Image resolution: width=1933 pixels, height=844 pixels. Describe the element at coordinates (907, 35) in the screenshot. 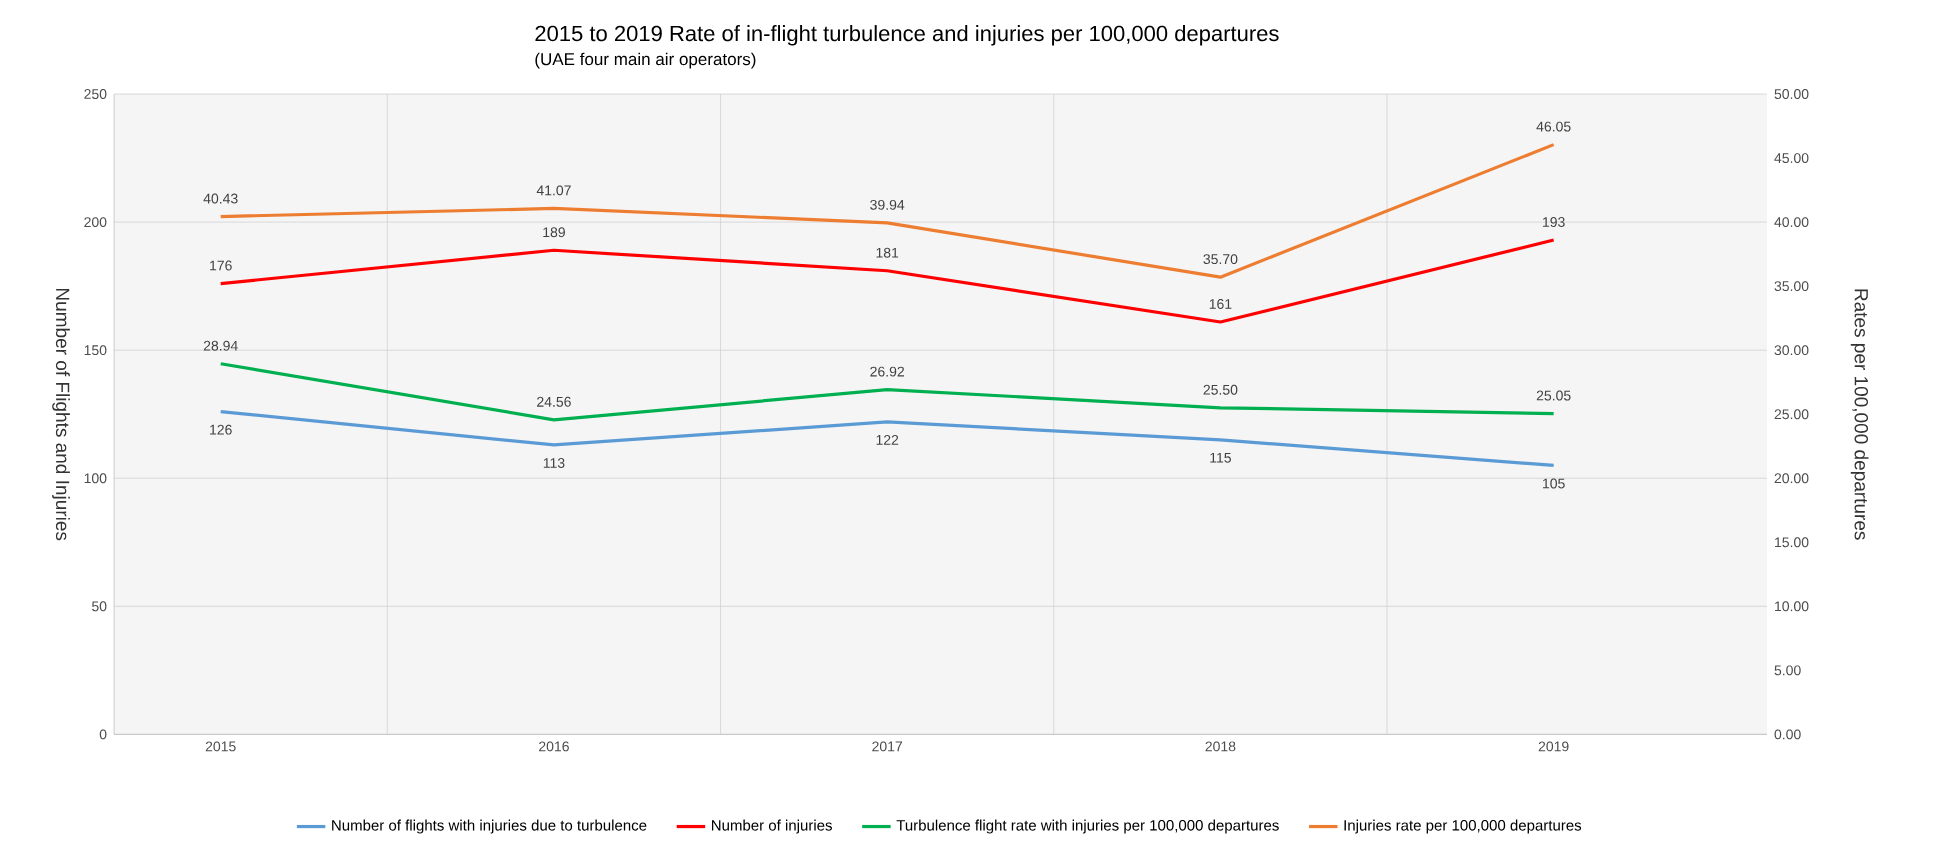

I see `chart-title: 2015 to 2019 Rate of in-flight turbulence and injuries per 100,000 departures` at that location.